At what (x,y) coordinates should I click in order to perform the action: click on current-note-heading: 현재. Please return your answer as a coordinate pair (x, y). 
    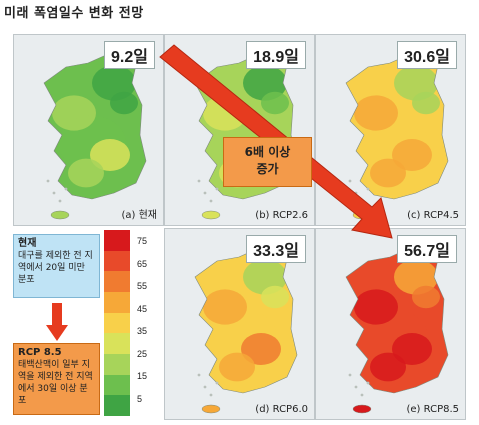
    Looking at the image, I should click on (27, 243).